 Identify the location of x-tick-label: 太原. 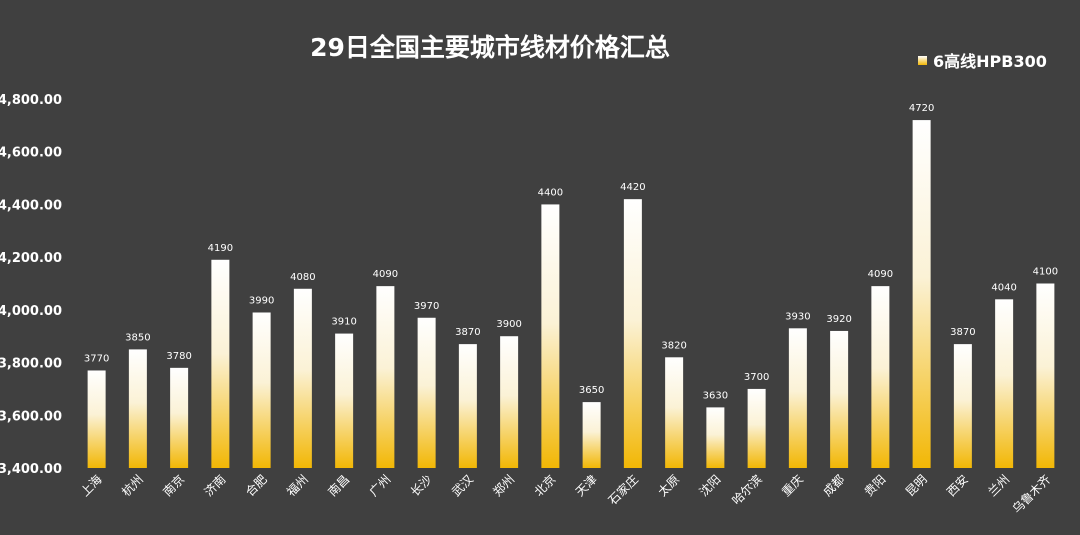
(669, 486).